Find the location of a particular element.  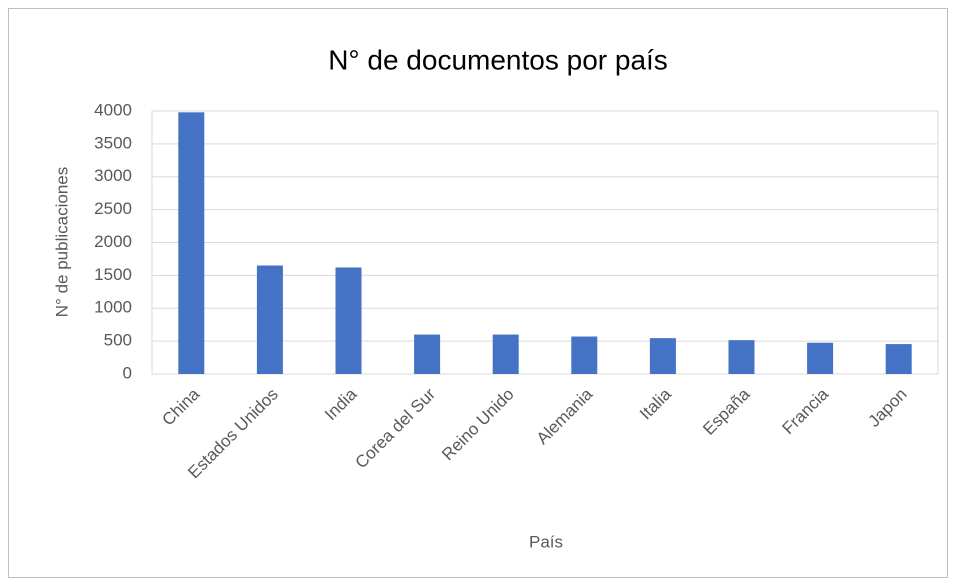

y-tick-label: 1500 is located at coordinates (113, 274).